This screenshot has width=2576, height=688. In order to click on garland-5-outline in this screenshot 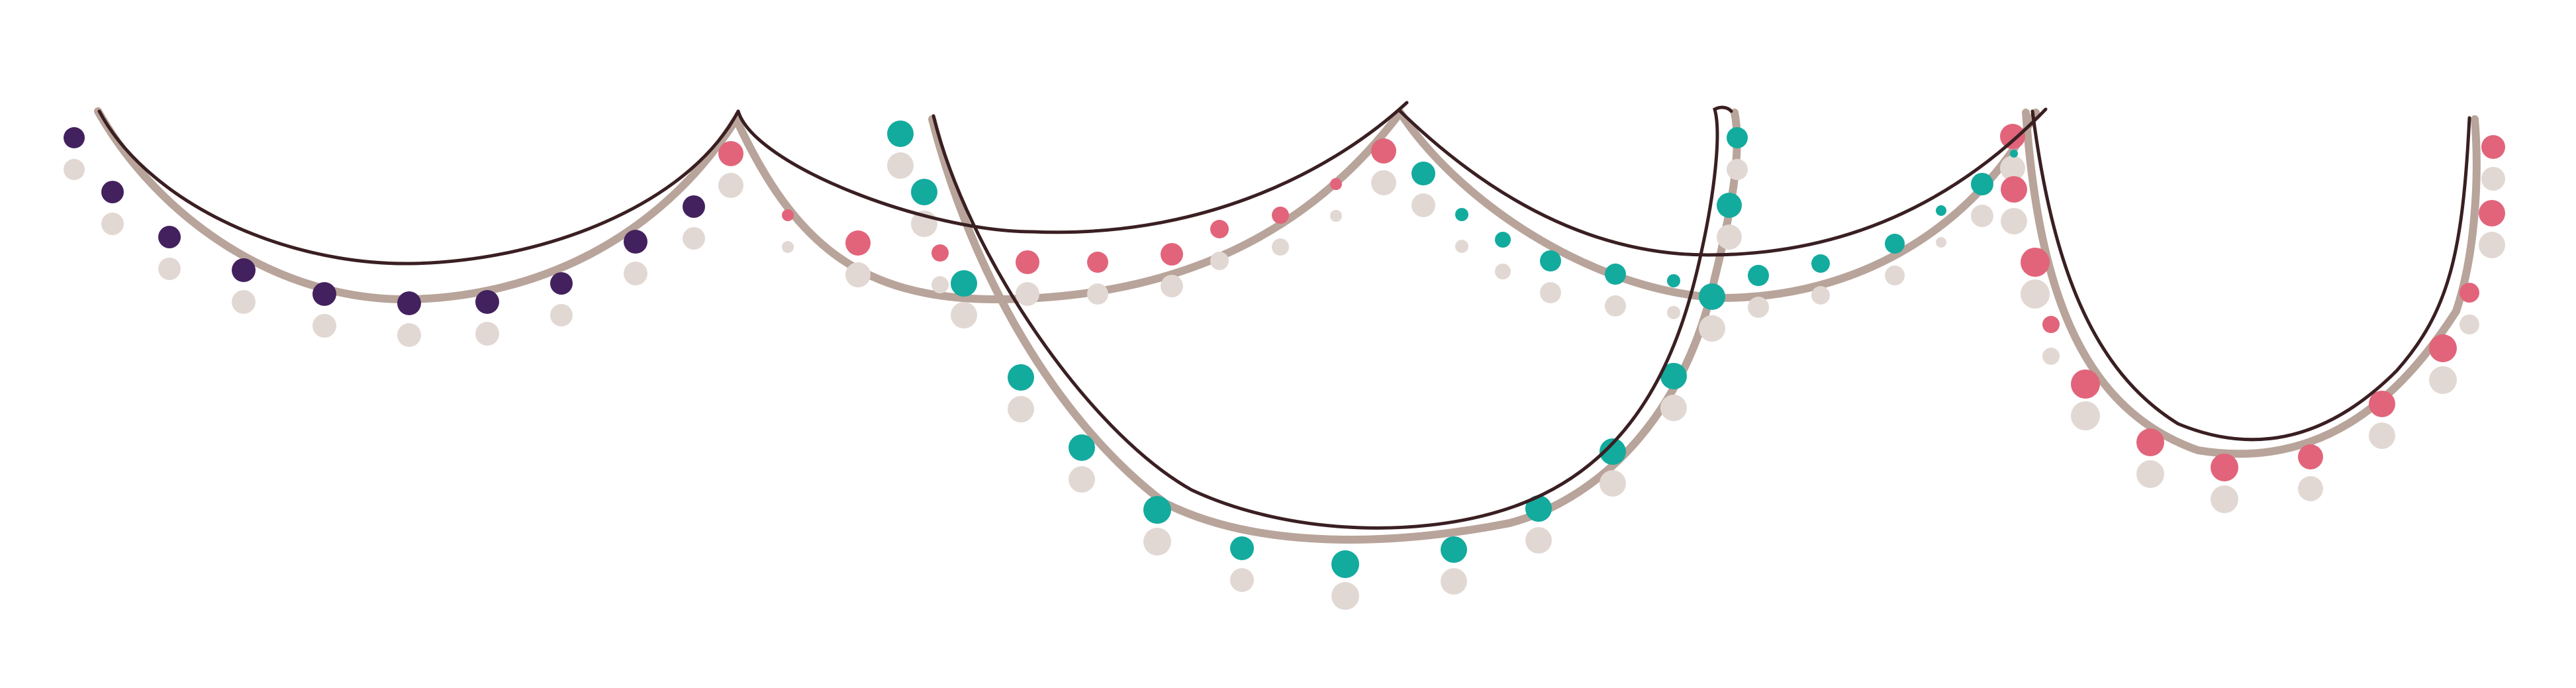, I will do `click(2250, 275)`.